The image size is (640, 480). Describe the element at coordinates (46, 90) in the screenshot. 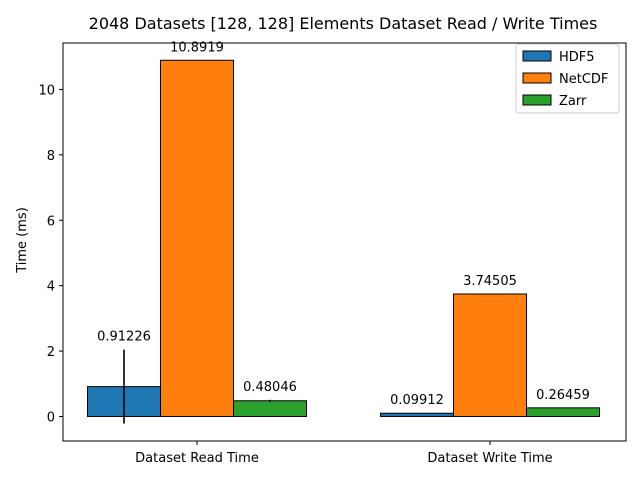

I see `y-tick-label: 10` at that location.